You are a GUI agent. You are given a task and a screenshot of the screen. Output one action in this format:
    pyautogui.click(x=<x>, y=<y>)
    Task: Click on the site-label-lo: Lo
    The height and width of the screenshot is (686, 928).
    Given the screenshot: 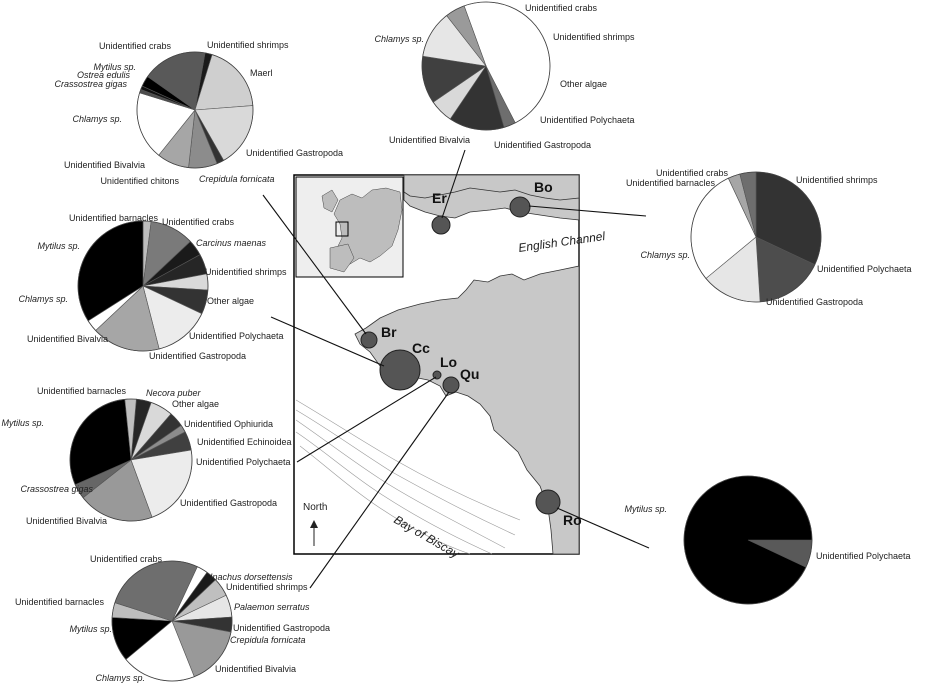 What is the action you would take?
    pyautogui.click(x=448, y=362)
    